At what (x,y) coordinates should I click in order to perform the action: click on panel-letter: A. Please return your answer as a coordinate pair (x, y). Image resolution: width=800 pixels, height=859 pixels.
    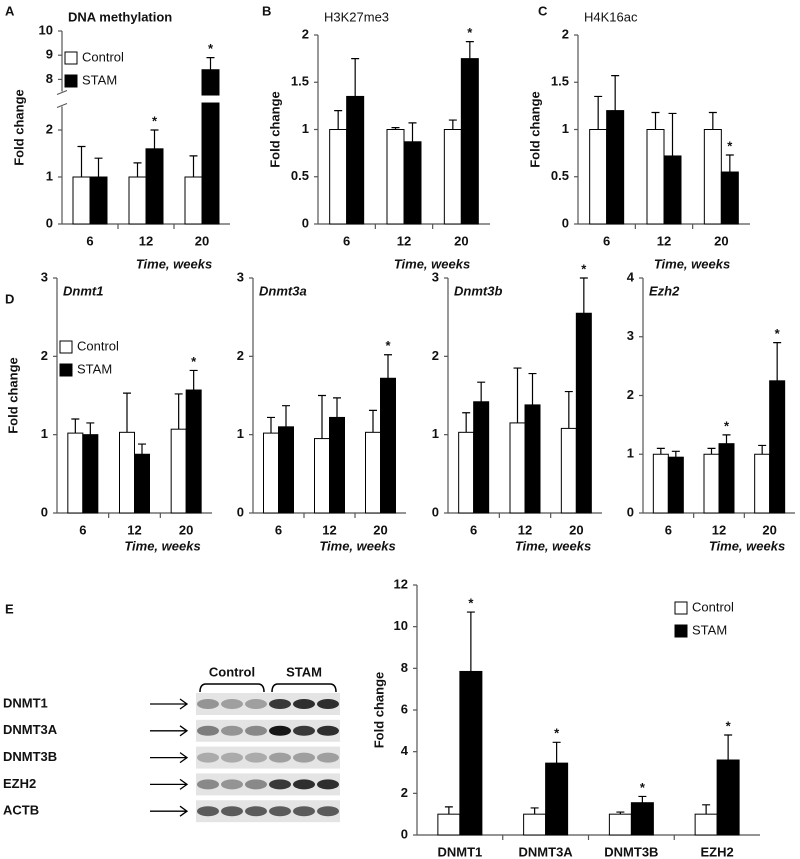
    Looking at the image, I should click on (10, 10).